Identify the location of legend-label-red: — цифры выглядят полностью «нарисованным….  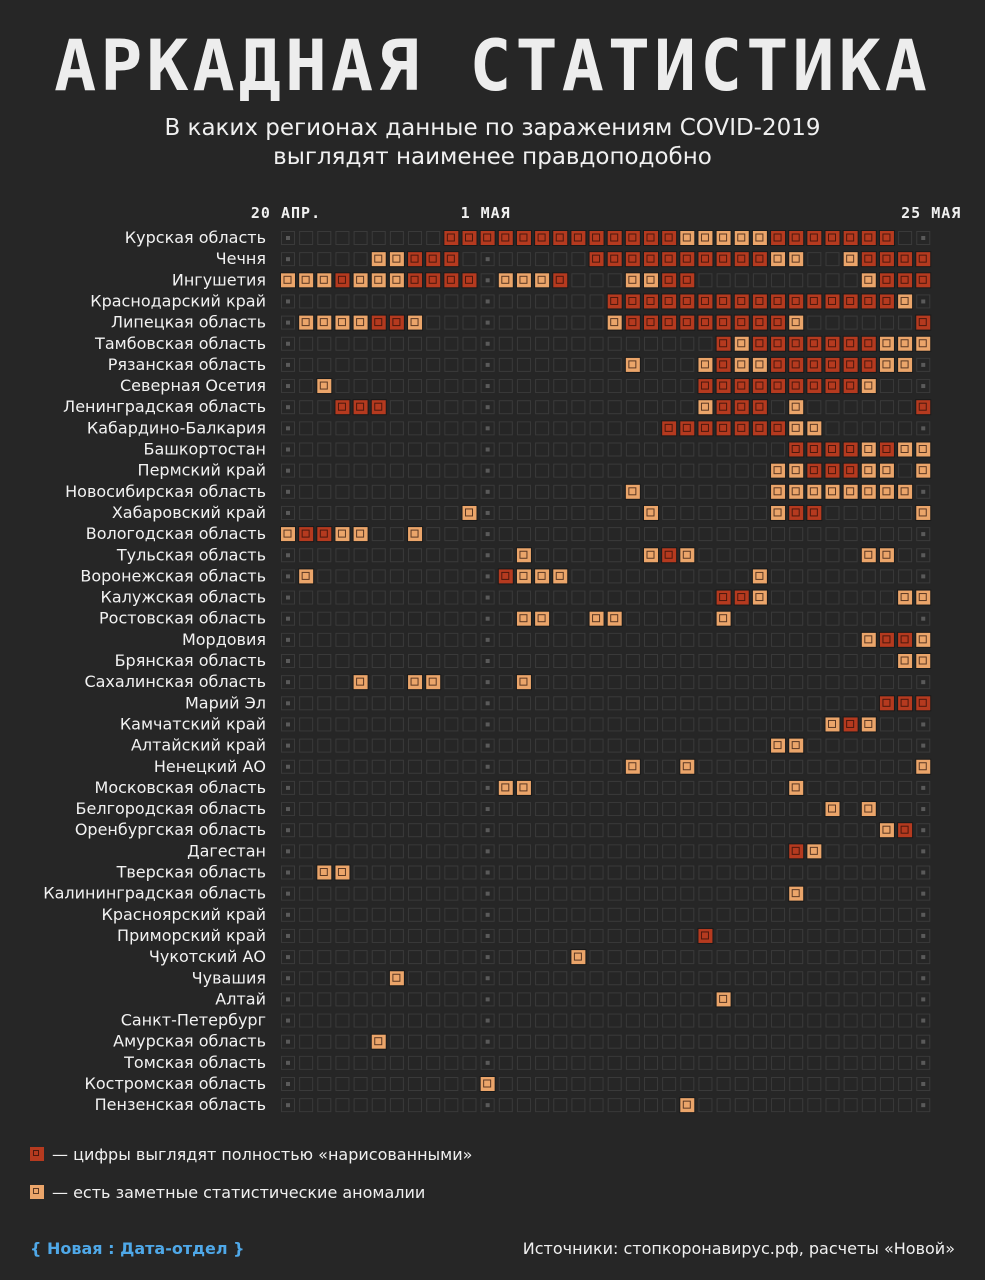
(262, 1154).